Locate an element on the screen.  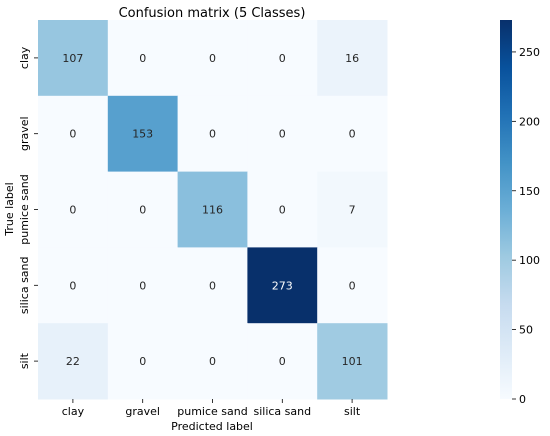
colorbar-tick-label: 100 is located at coordinates (529, 260).